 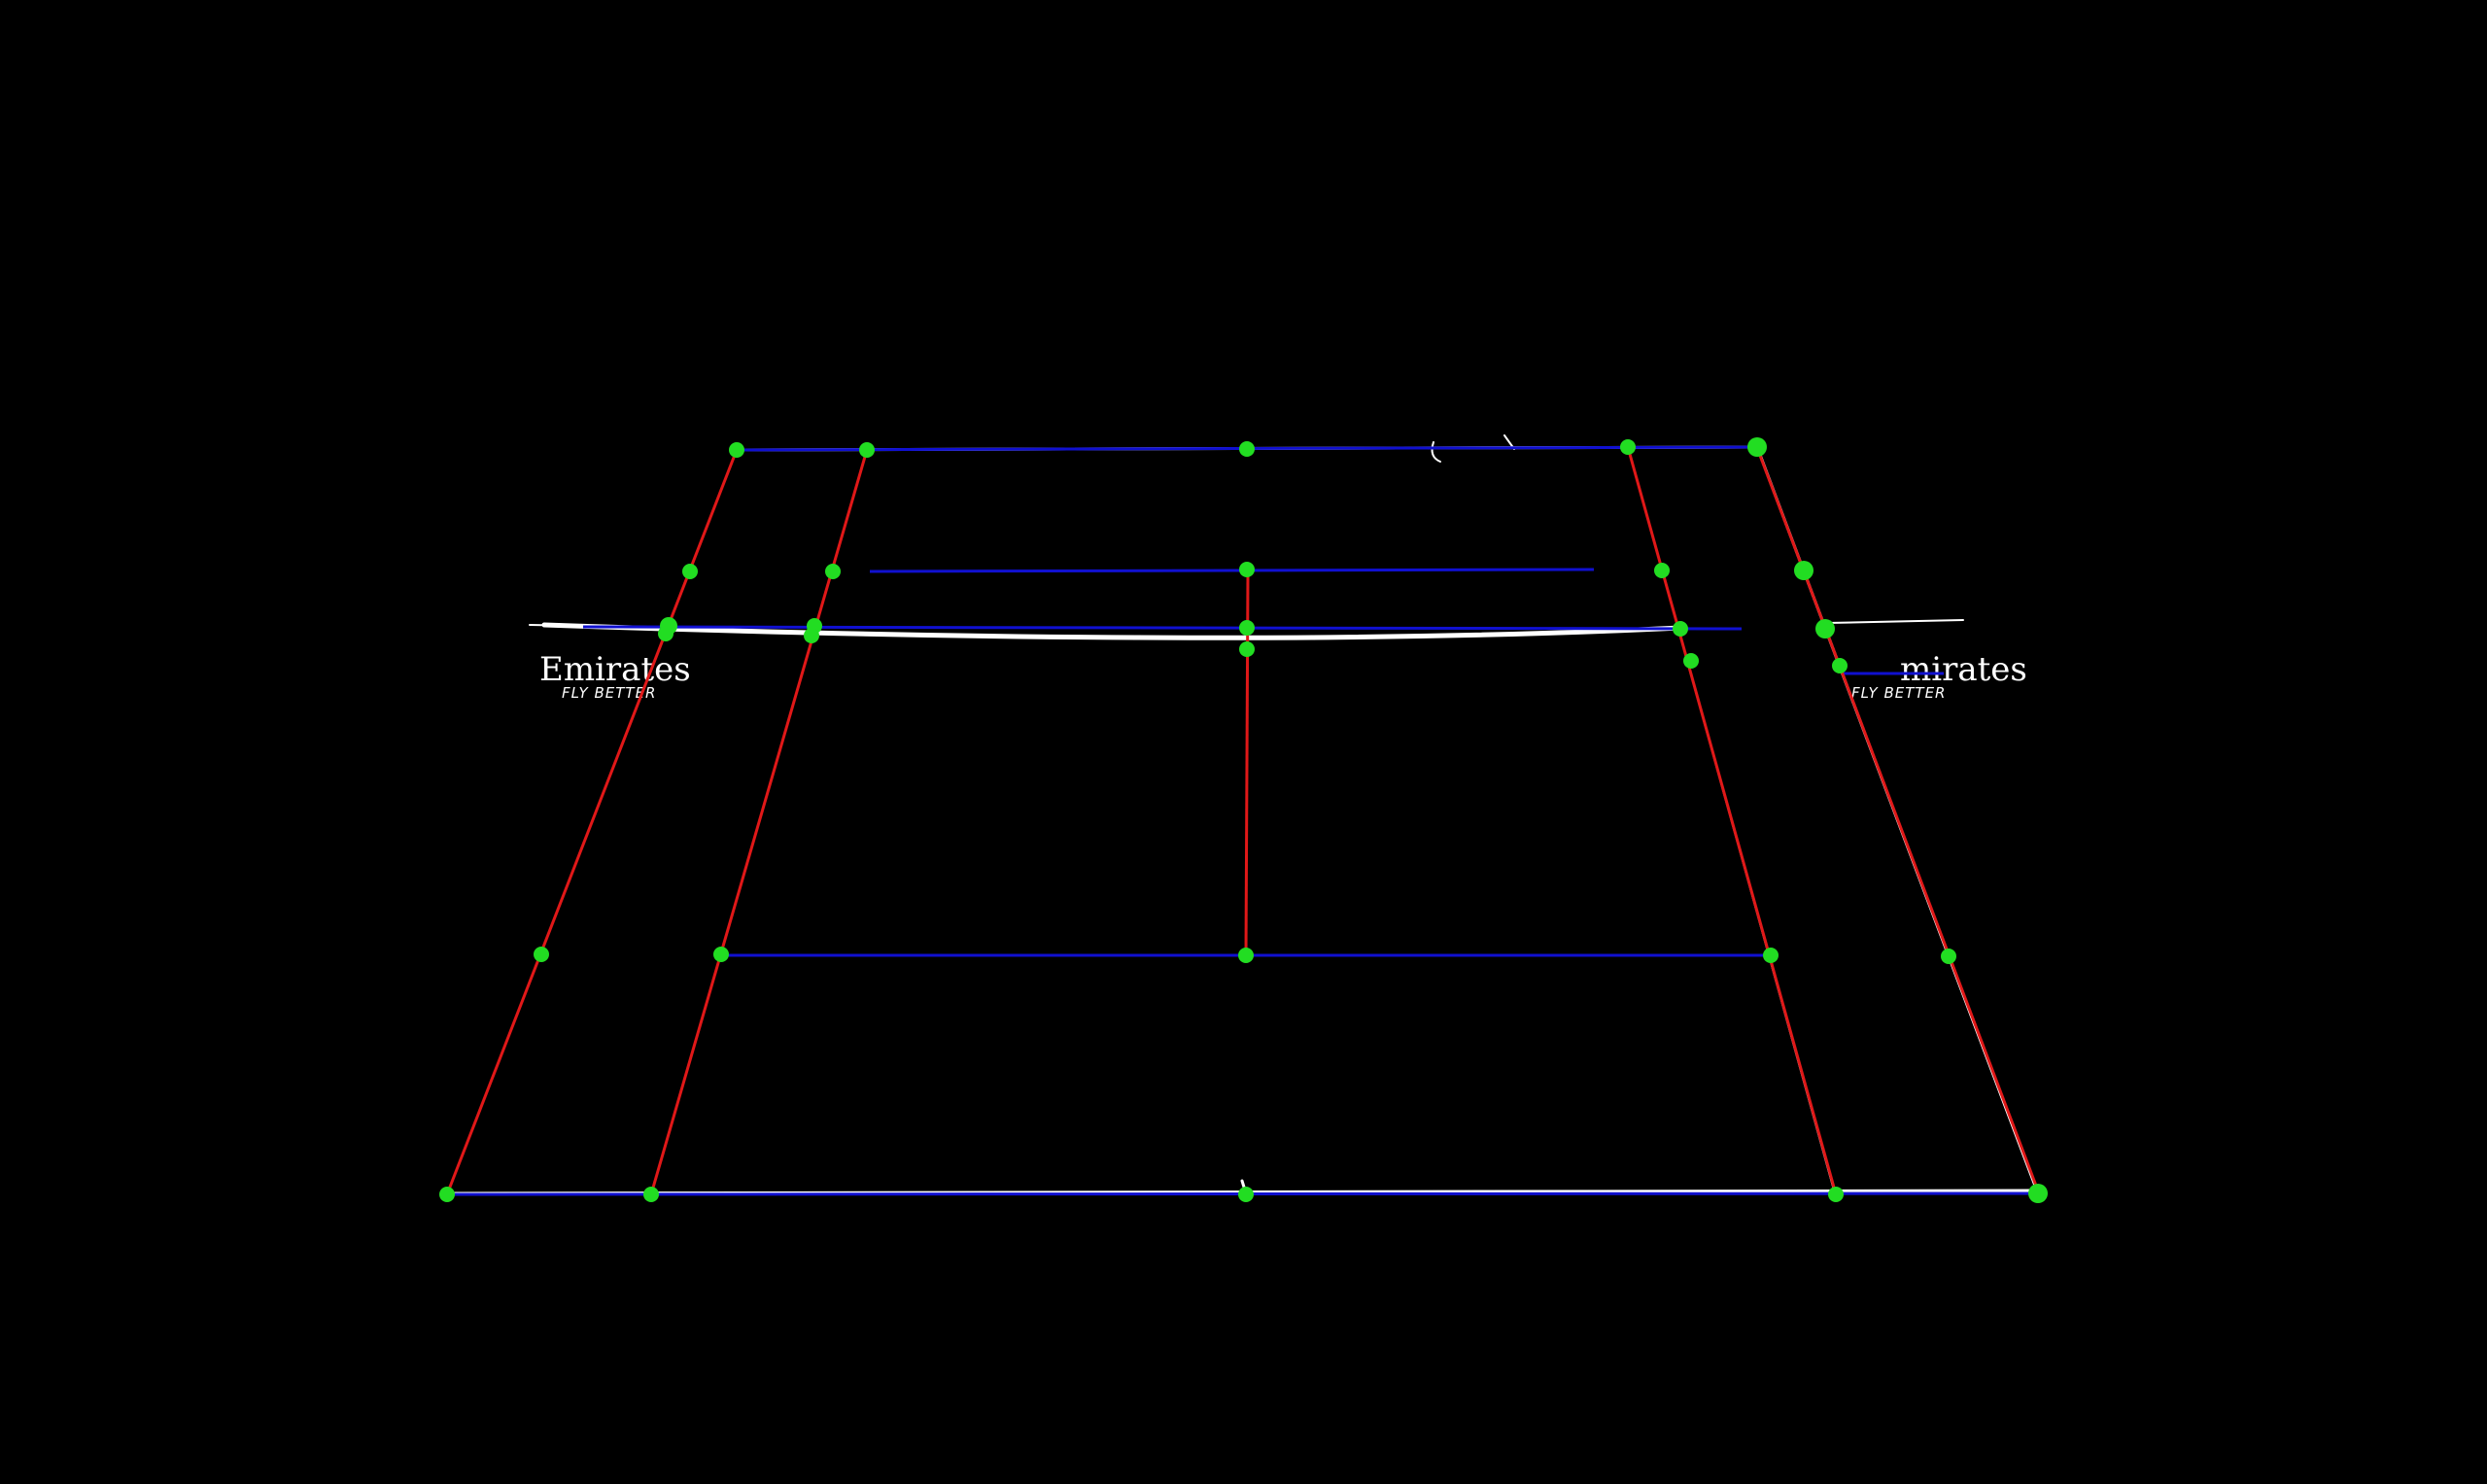 I want to click on edge-net-right-ext, so click(x=1895, y=621).